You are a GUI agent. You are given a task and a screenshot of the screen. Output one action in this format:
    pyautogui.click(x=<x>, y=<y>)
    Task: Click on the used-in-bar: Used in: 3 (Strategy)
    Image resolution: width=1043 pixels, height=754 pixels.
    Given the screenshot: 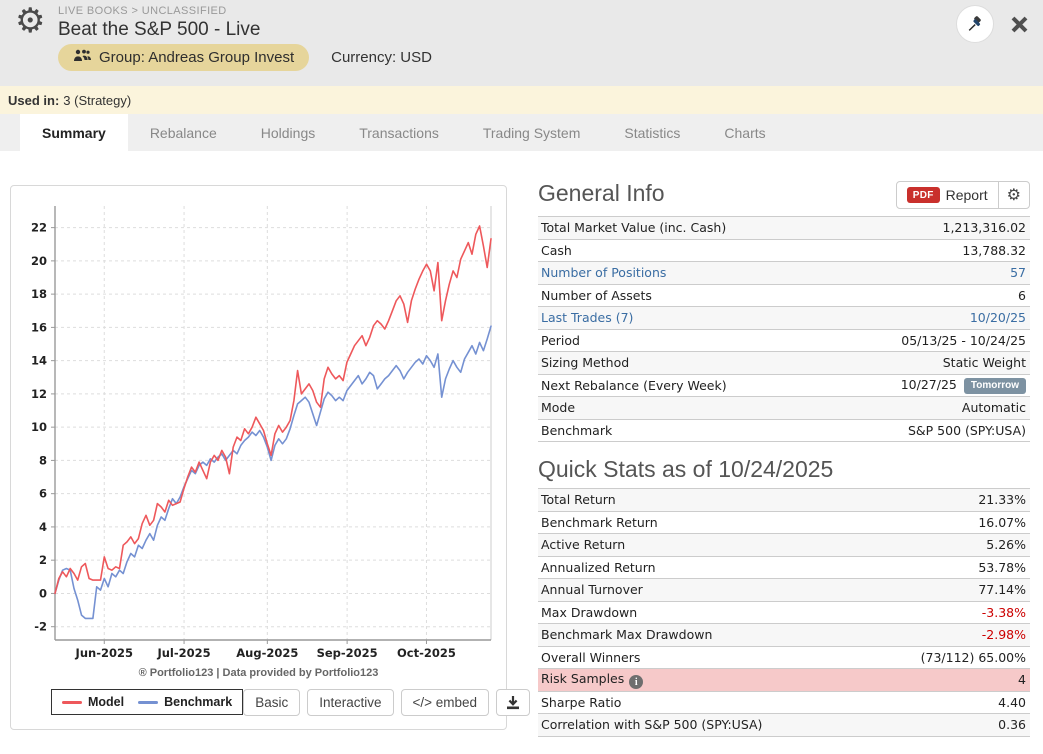 What is the action you would take?
    pyautogui.click(x=521, y=100)
    